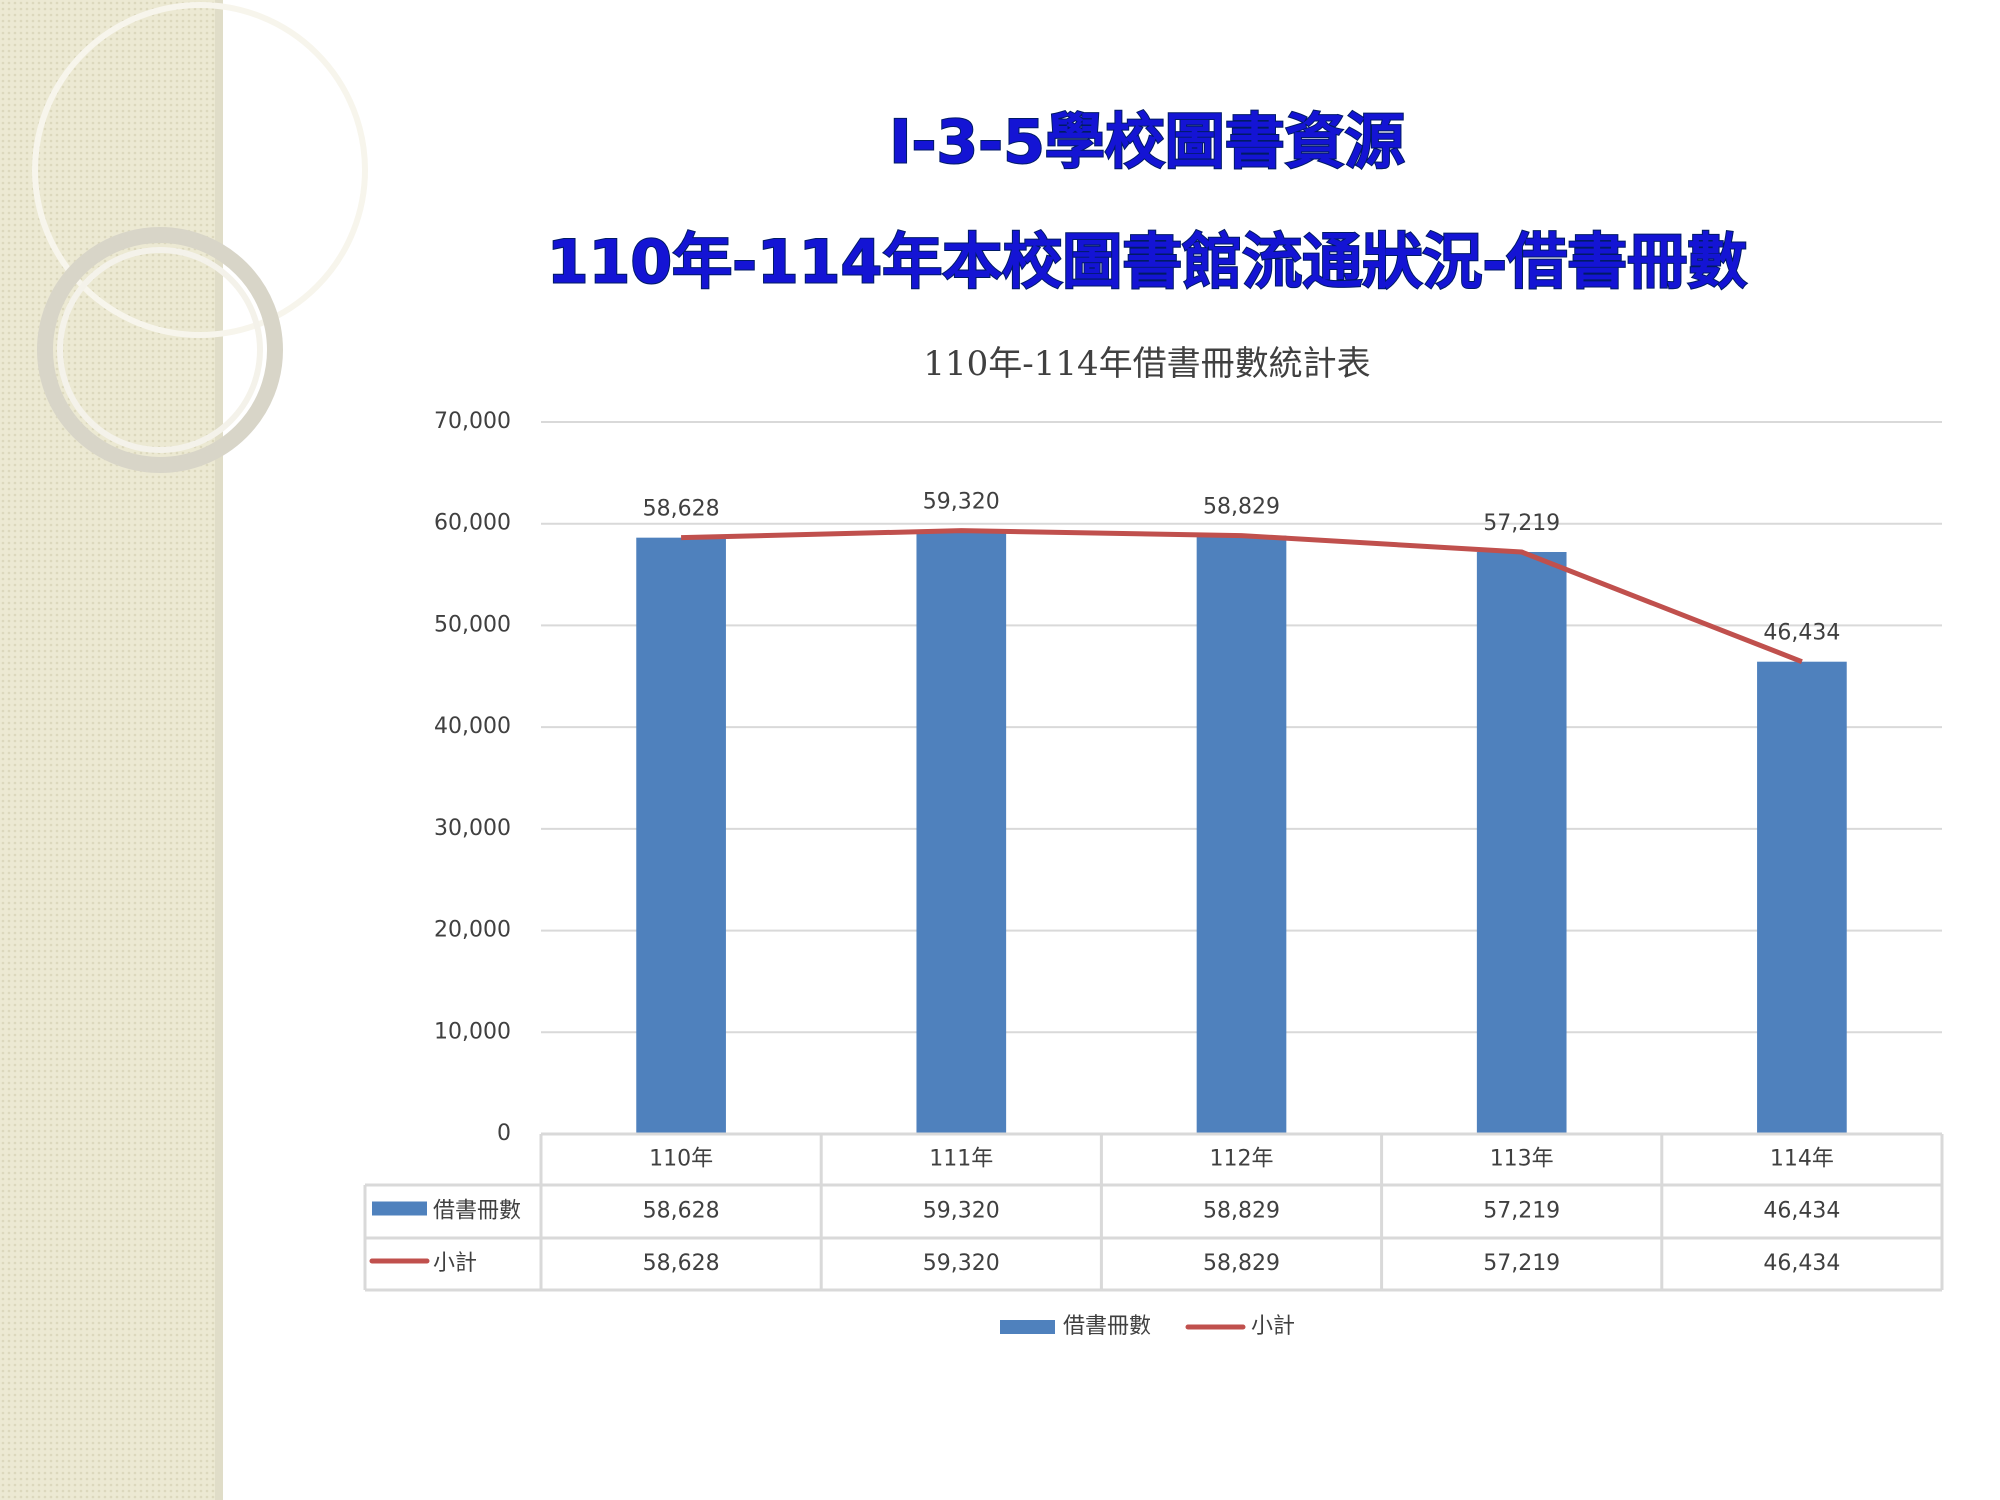 This screenshot has height=1500, width=2000. What do you see at coordinates (961, 502) in the screenshot?
I see `data-label: 59,320` at bounding box center [961, 502].